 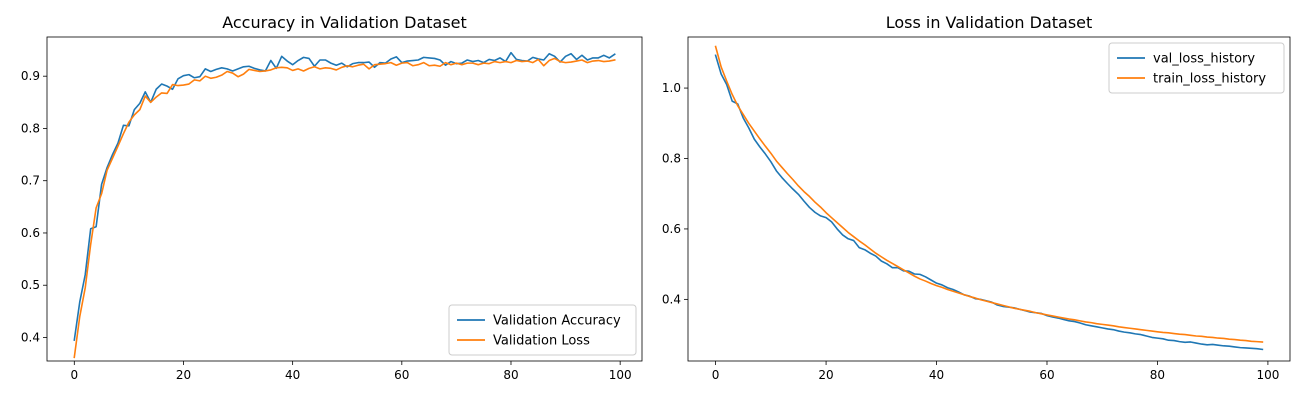 I want to click on legend-label: Validation Accuracy, so click(x=557, y=321).